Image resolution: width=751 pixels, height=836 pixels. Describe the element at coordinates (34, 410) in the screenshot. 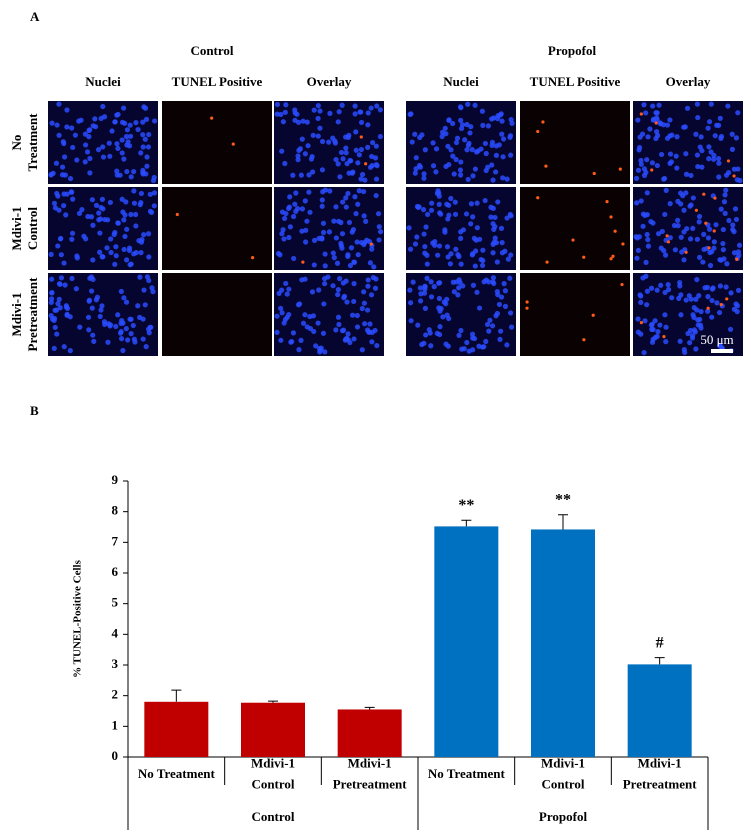

I see `panel-label: B` at that location.